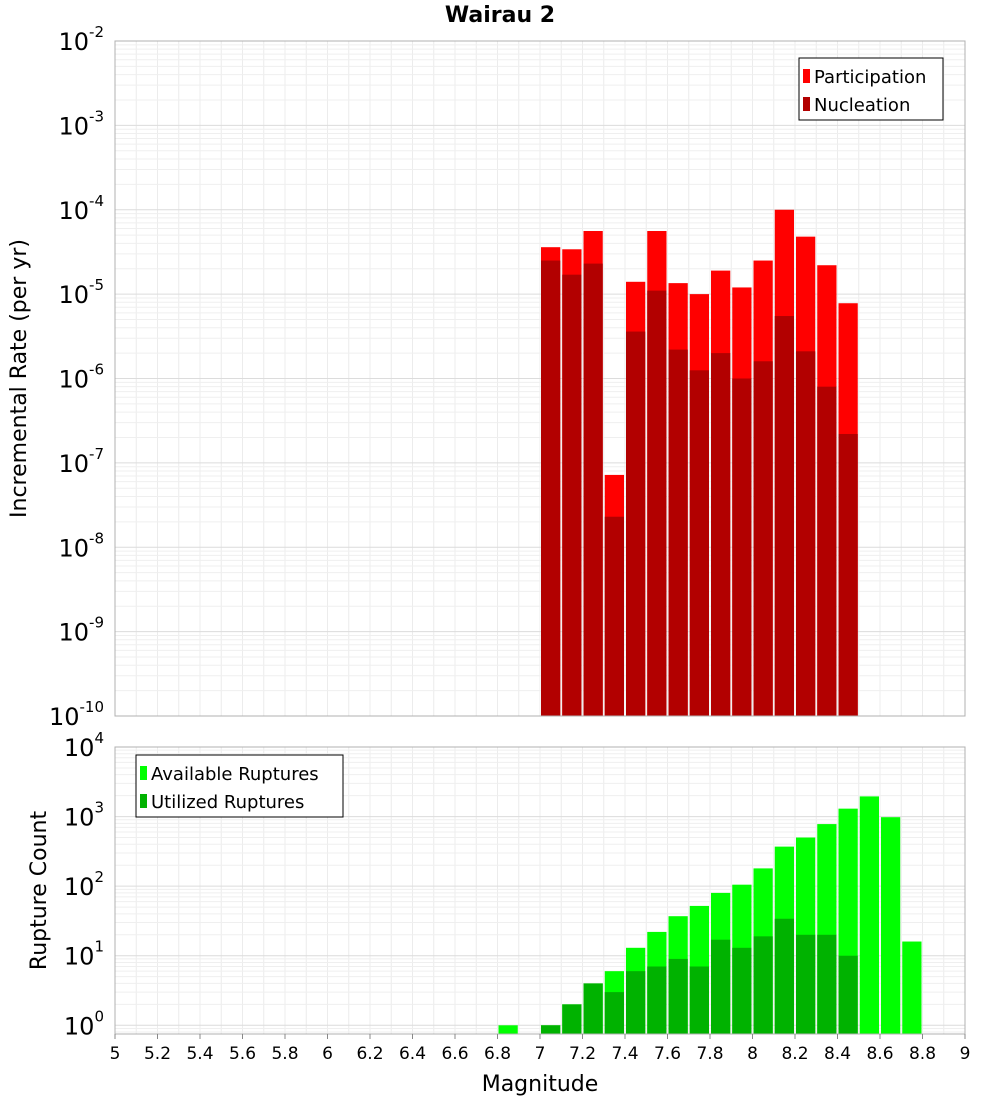 This screenshot has height=1105, width=1000. I want to click on count-y-ticks: 10⁴ 10³ 10² 10¹ 10⁰, so click(84, 884).